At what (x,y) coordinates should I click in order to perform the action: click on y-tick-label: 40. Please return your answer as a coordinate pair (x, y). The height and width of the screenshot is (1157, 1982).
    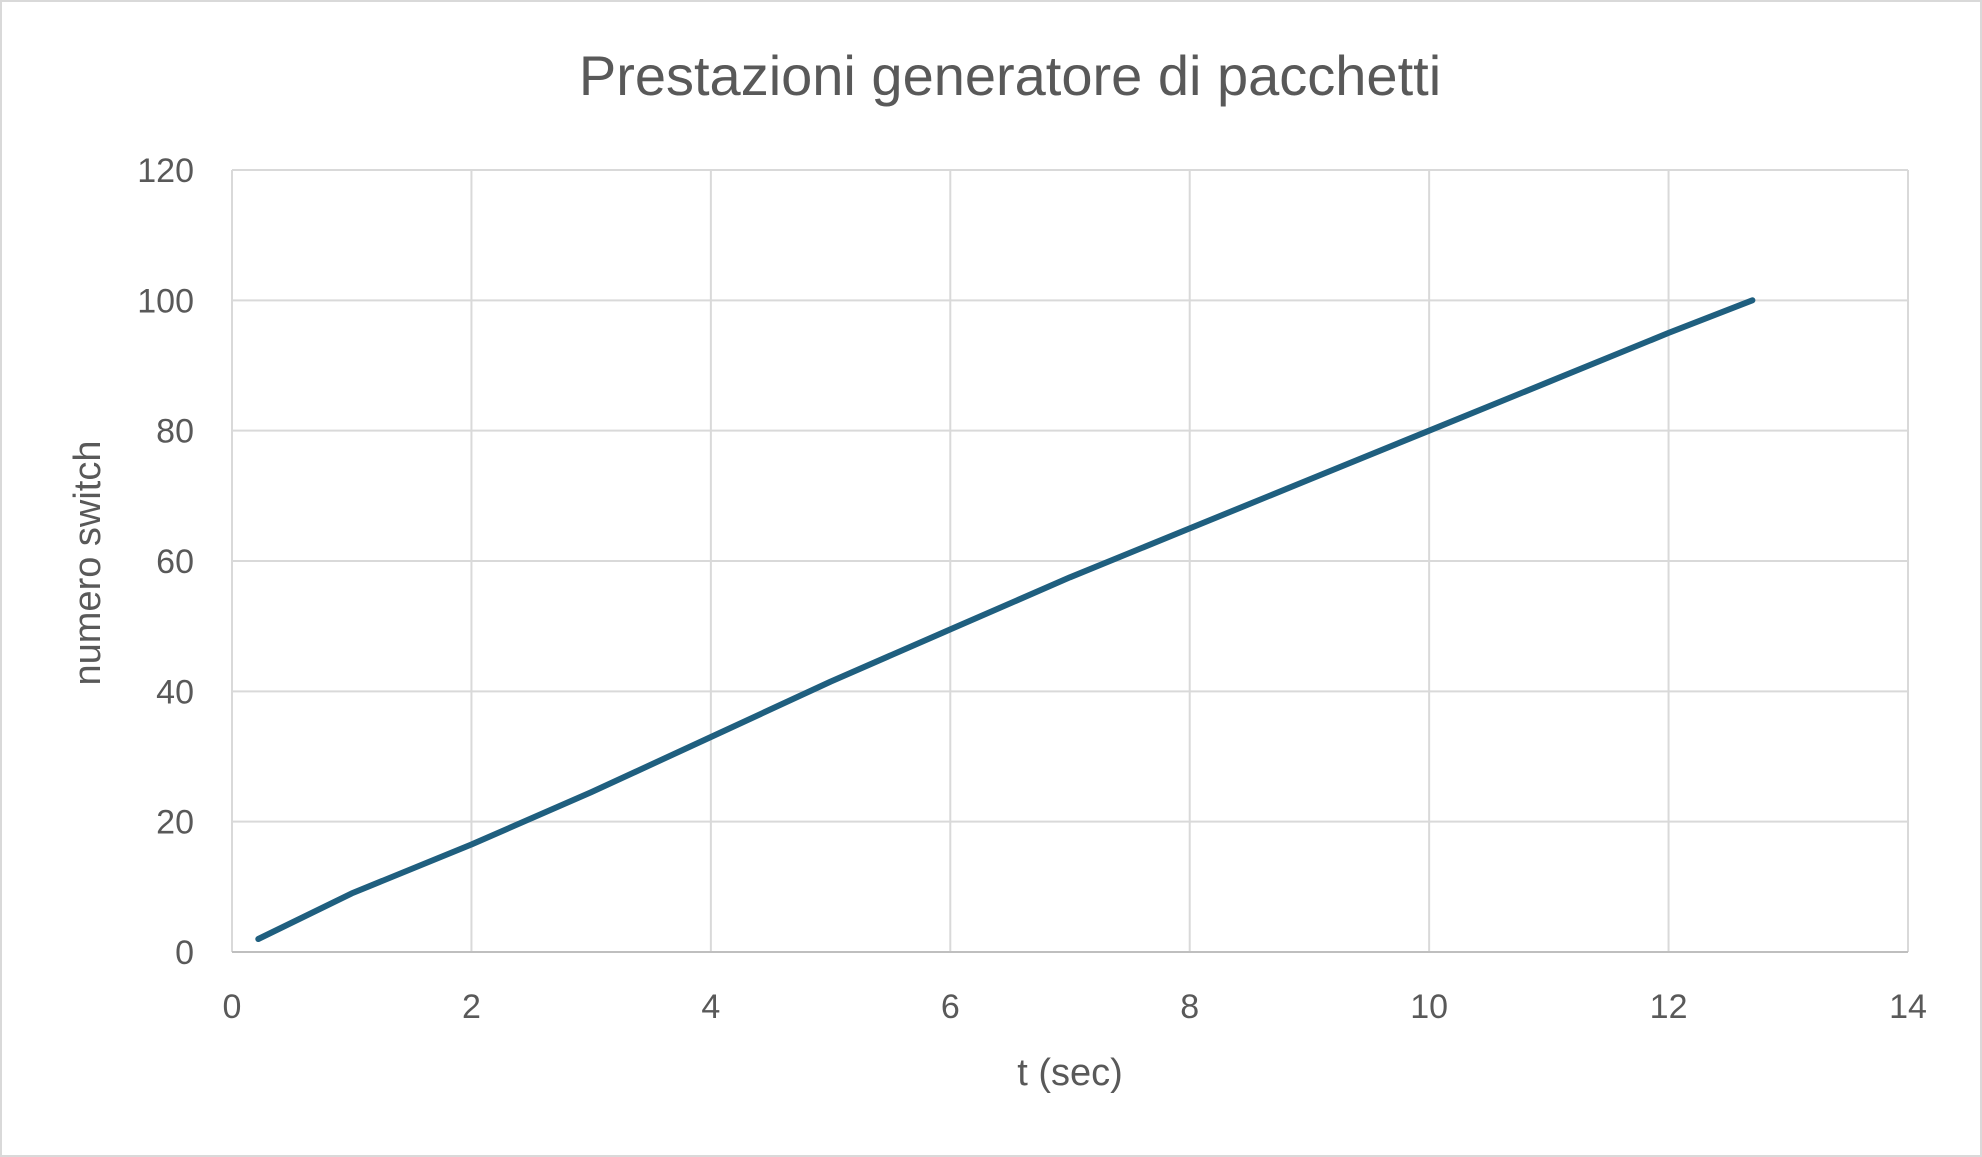
    Looking at the image, I should click on (175, 692).